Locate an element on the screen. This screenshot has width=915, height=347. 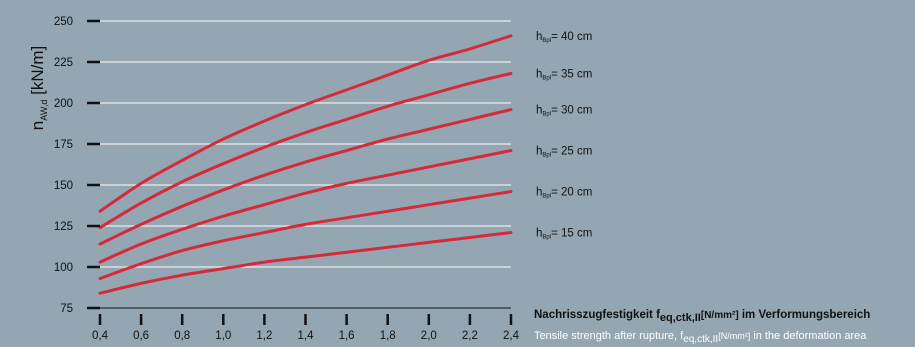
x-axis-label-en-text: Tensile strength after rupture, f is located at coordinates (609, 336).